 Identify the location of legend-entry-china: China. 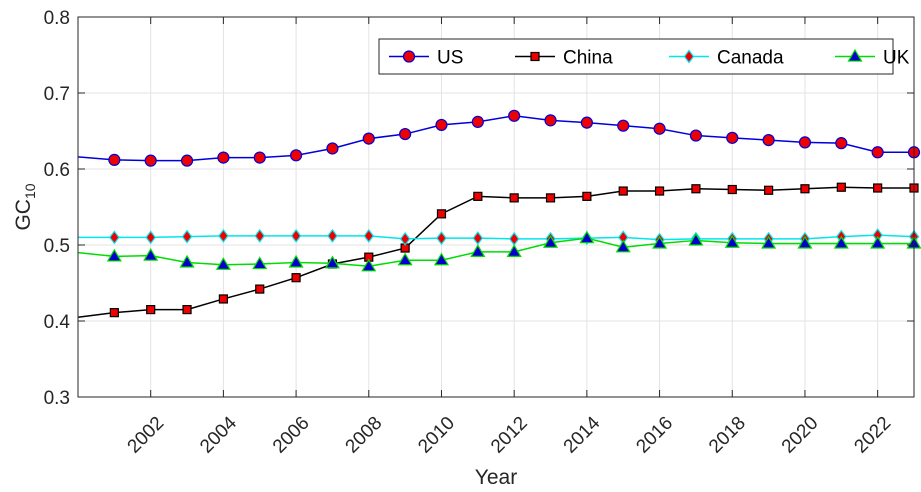
(564, 58).